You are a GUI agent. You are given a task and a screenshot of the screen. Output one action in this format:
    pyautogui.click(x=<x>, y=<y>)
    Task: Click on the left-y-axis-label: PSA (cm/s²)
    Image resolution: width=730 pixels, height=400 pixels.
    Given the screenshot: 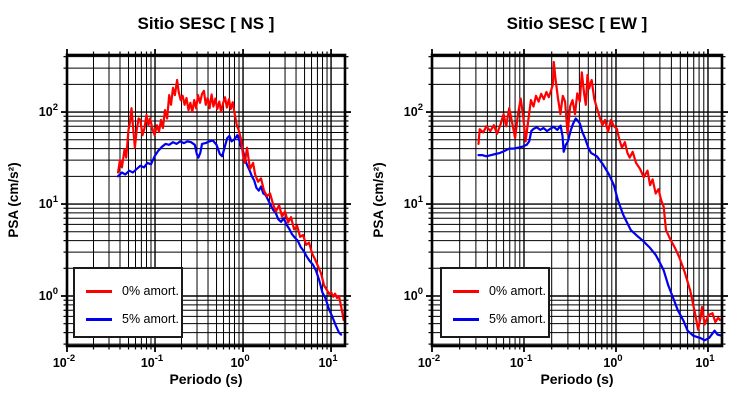 What is the action you would take?
    pyautogui.click(x=13, y=200)
    